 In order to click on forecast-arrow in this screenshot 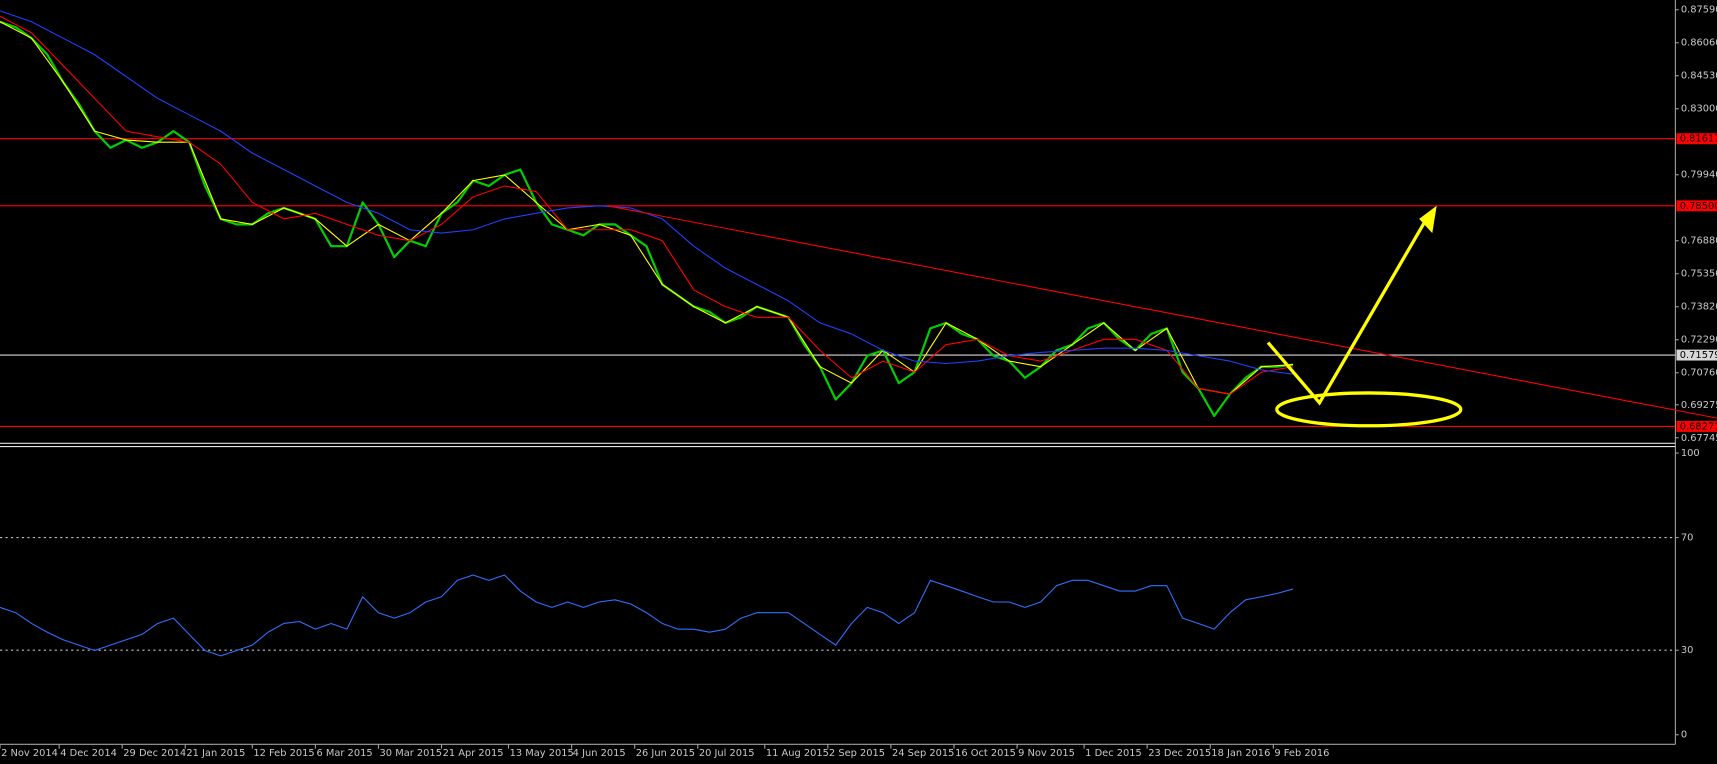, I will do `click(1348, 309)`.